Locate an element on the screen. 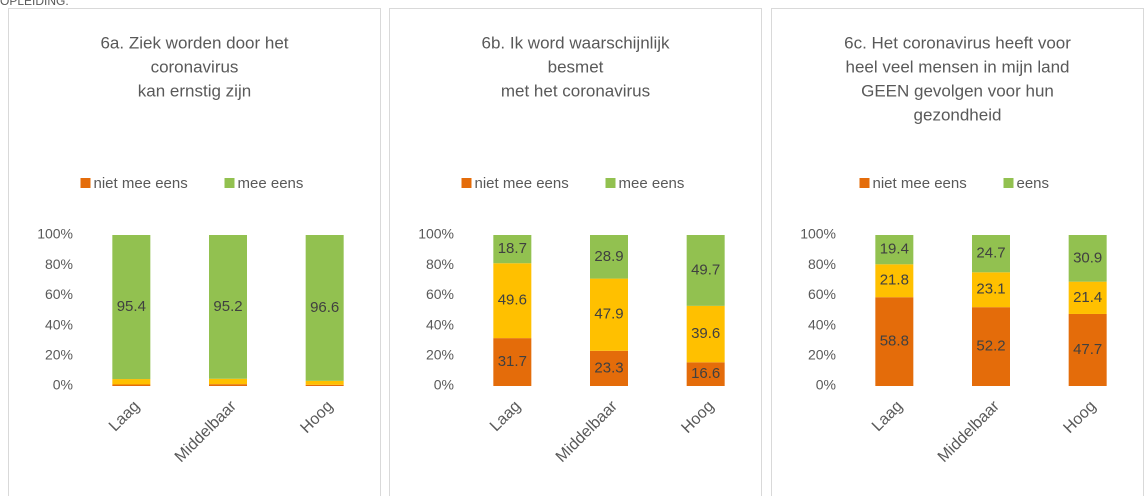 This screenshot has height=496, width=1145. data-label: 95.4 is located at coordinates (131, 306).